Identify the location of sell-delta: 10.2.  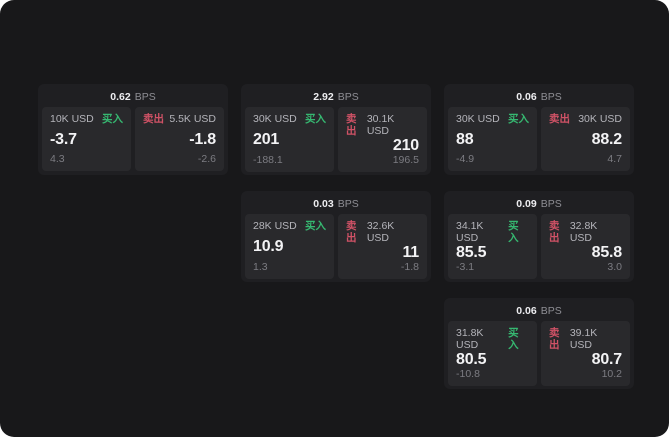
(611, 374).